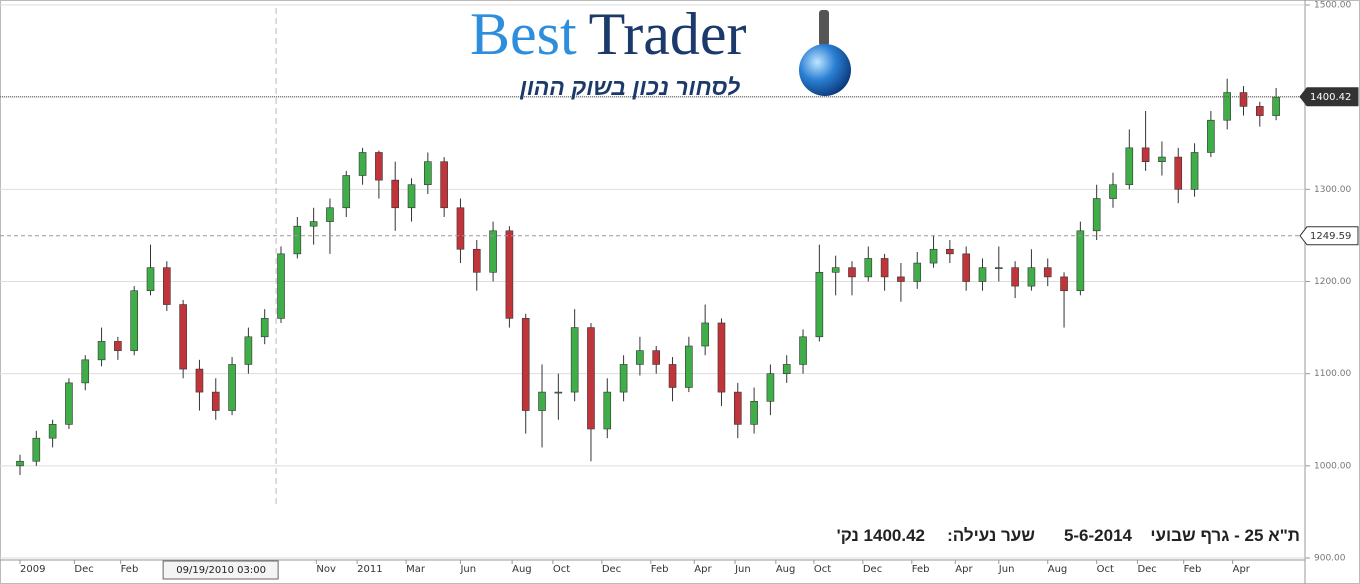 This screenshot has height=584, width=1360. Describe the element at coordinates (523, 34) in the screenshot. I see `logo-part: Best` at that location.